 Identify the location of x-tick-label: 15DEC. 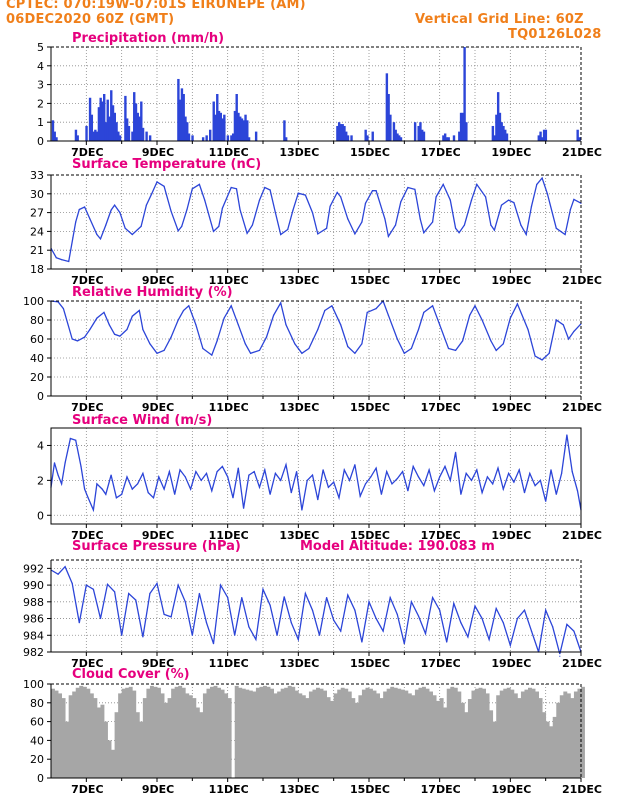
(370, 535).